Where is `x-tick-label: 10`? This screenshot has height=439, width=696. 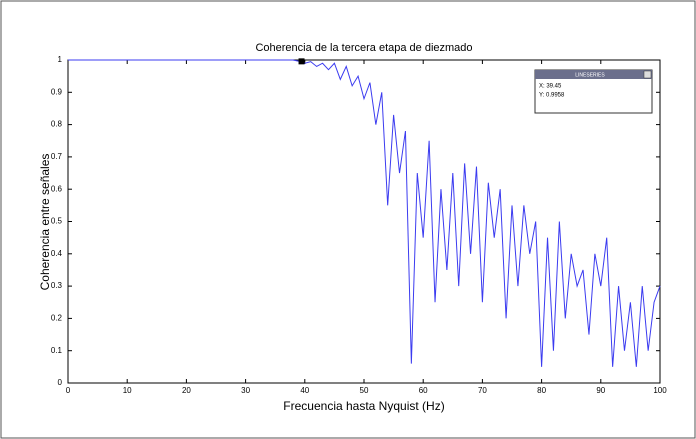 x-tick-label: 10 is located at coordinates (127, 390).